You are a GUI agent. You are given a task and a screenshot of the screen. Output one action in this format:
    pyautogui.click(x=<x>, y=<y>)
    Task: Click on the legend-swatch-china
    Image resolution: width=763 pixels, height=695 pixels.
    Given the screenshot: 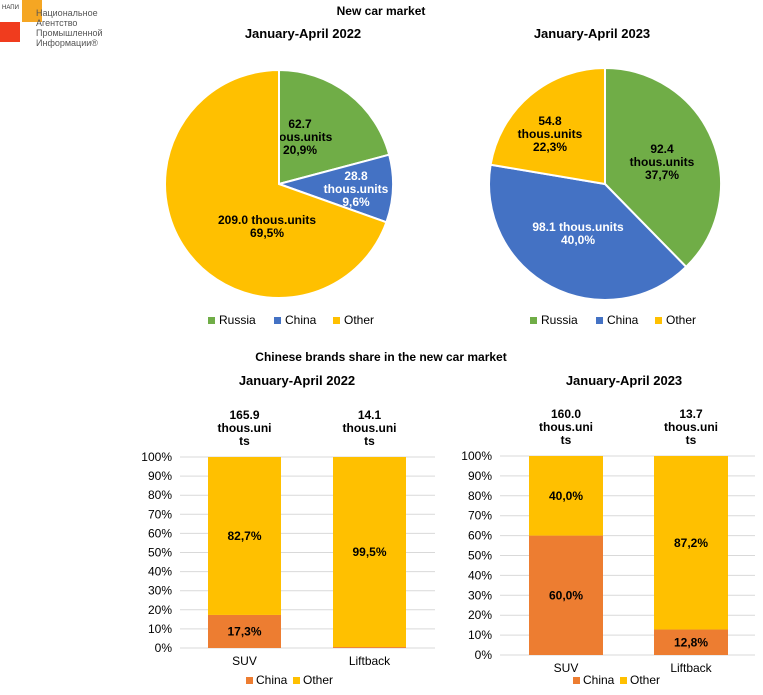 What is the action you would take?
    pyautogui.click(x=277, y=320)
    